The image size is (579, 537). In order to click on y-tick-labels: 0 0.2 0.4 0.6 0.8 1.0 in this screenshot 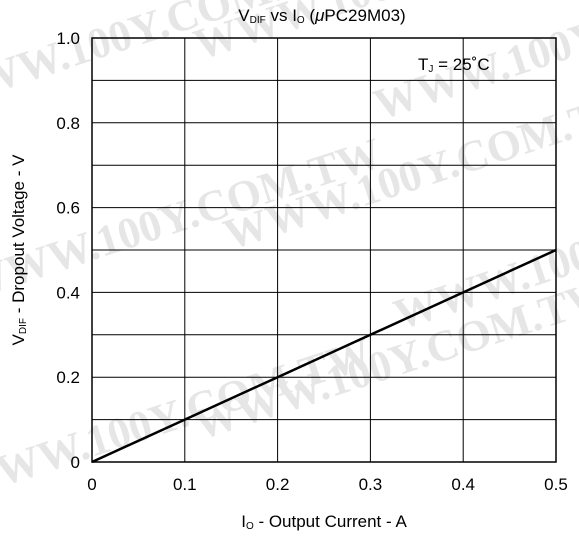, I will do `click(68, 250)`.